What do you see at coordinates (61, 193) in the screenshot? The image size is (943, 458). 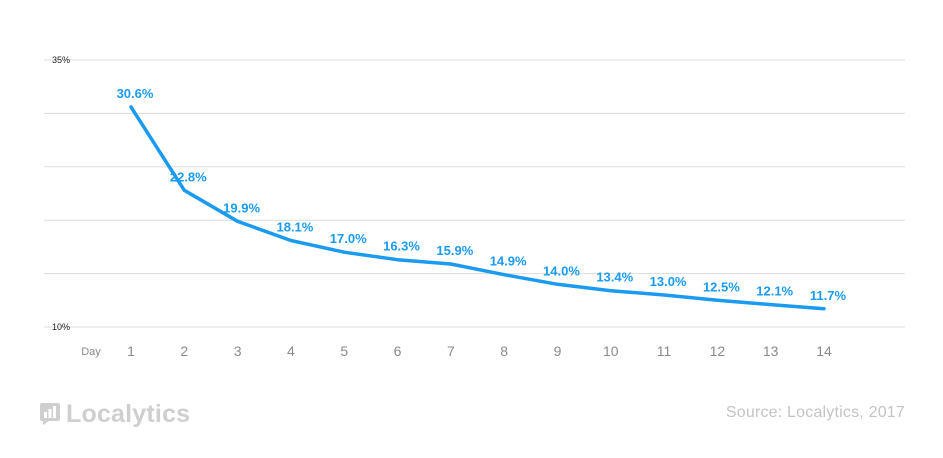 I see `y-axis-ticks: 10% 35%` at bounding box center [61, 193].